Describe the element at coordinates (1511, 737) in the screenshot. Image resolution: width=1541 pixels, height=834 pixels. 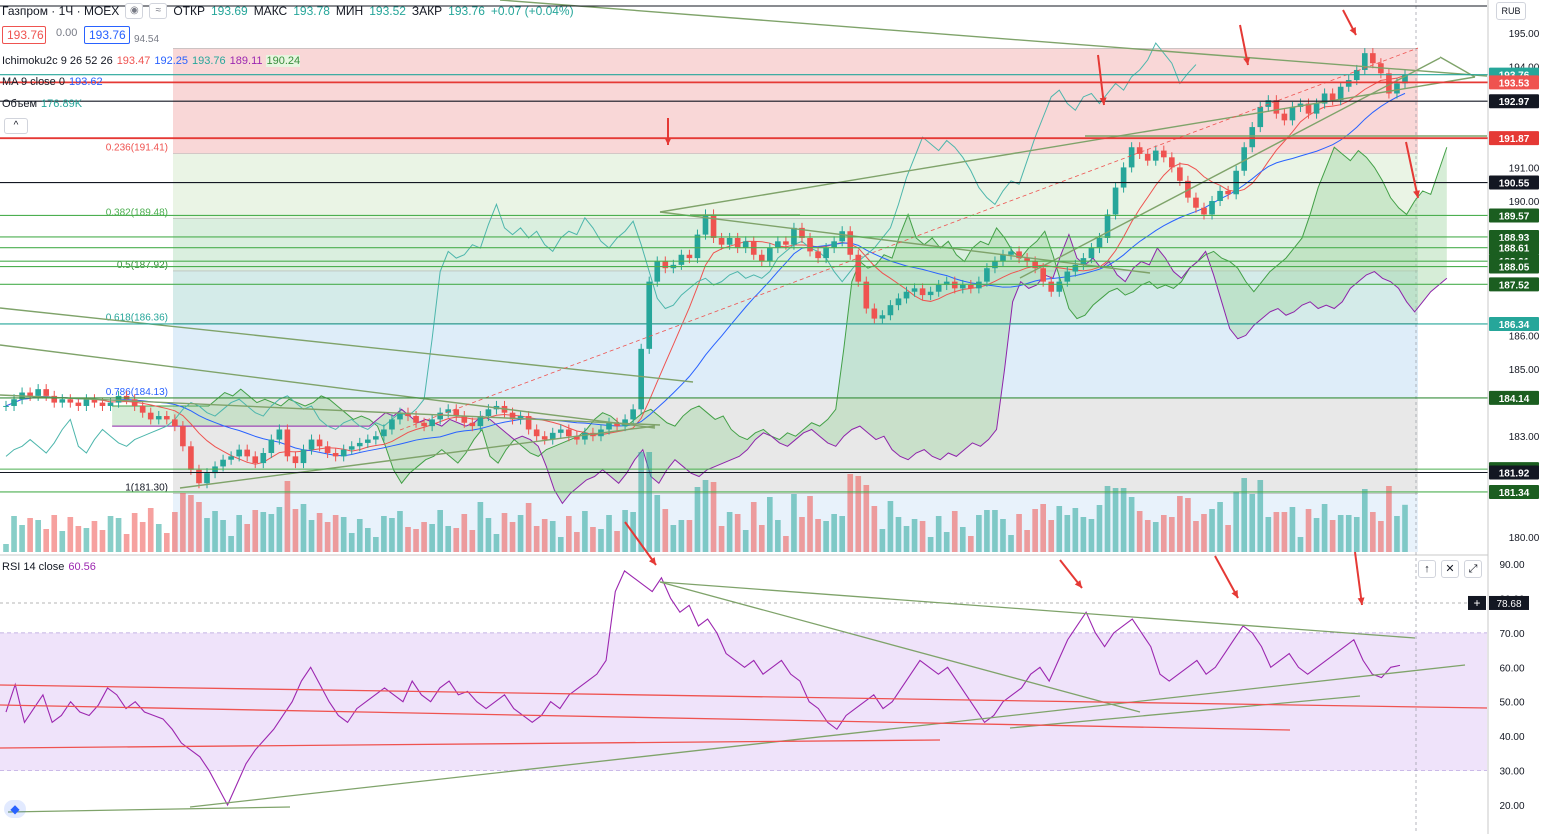
I see `rsi-tick-label: 40.00` at that location.